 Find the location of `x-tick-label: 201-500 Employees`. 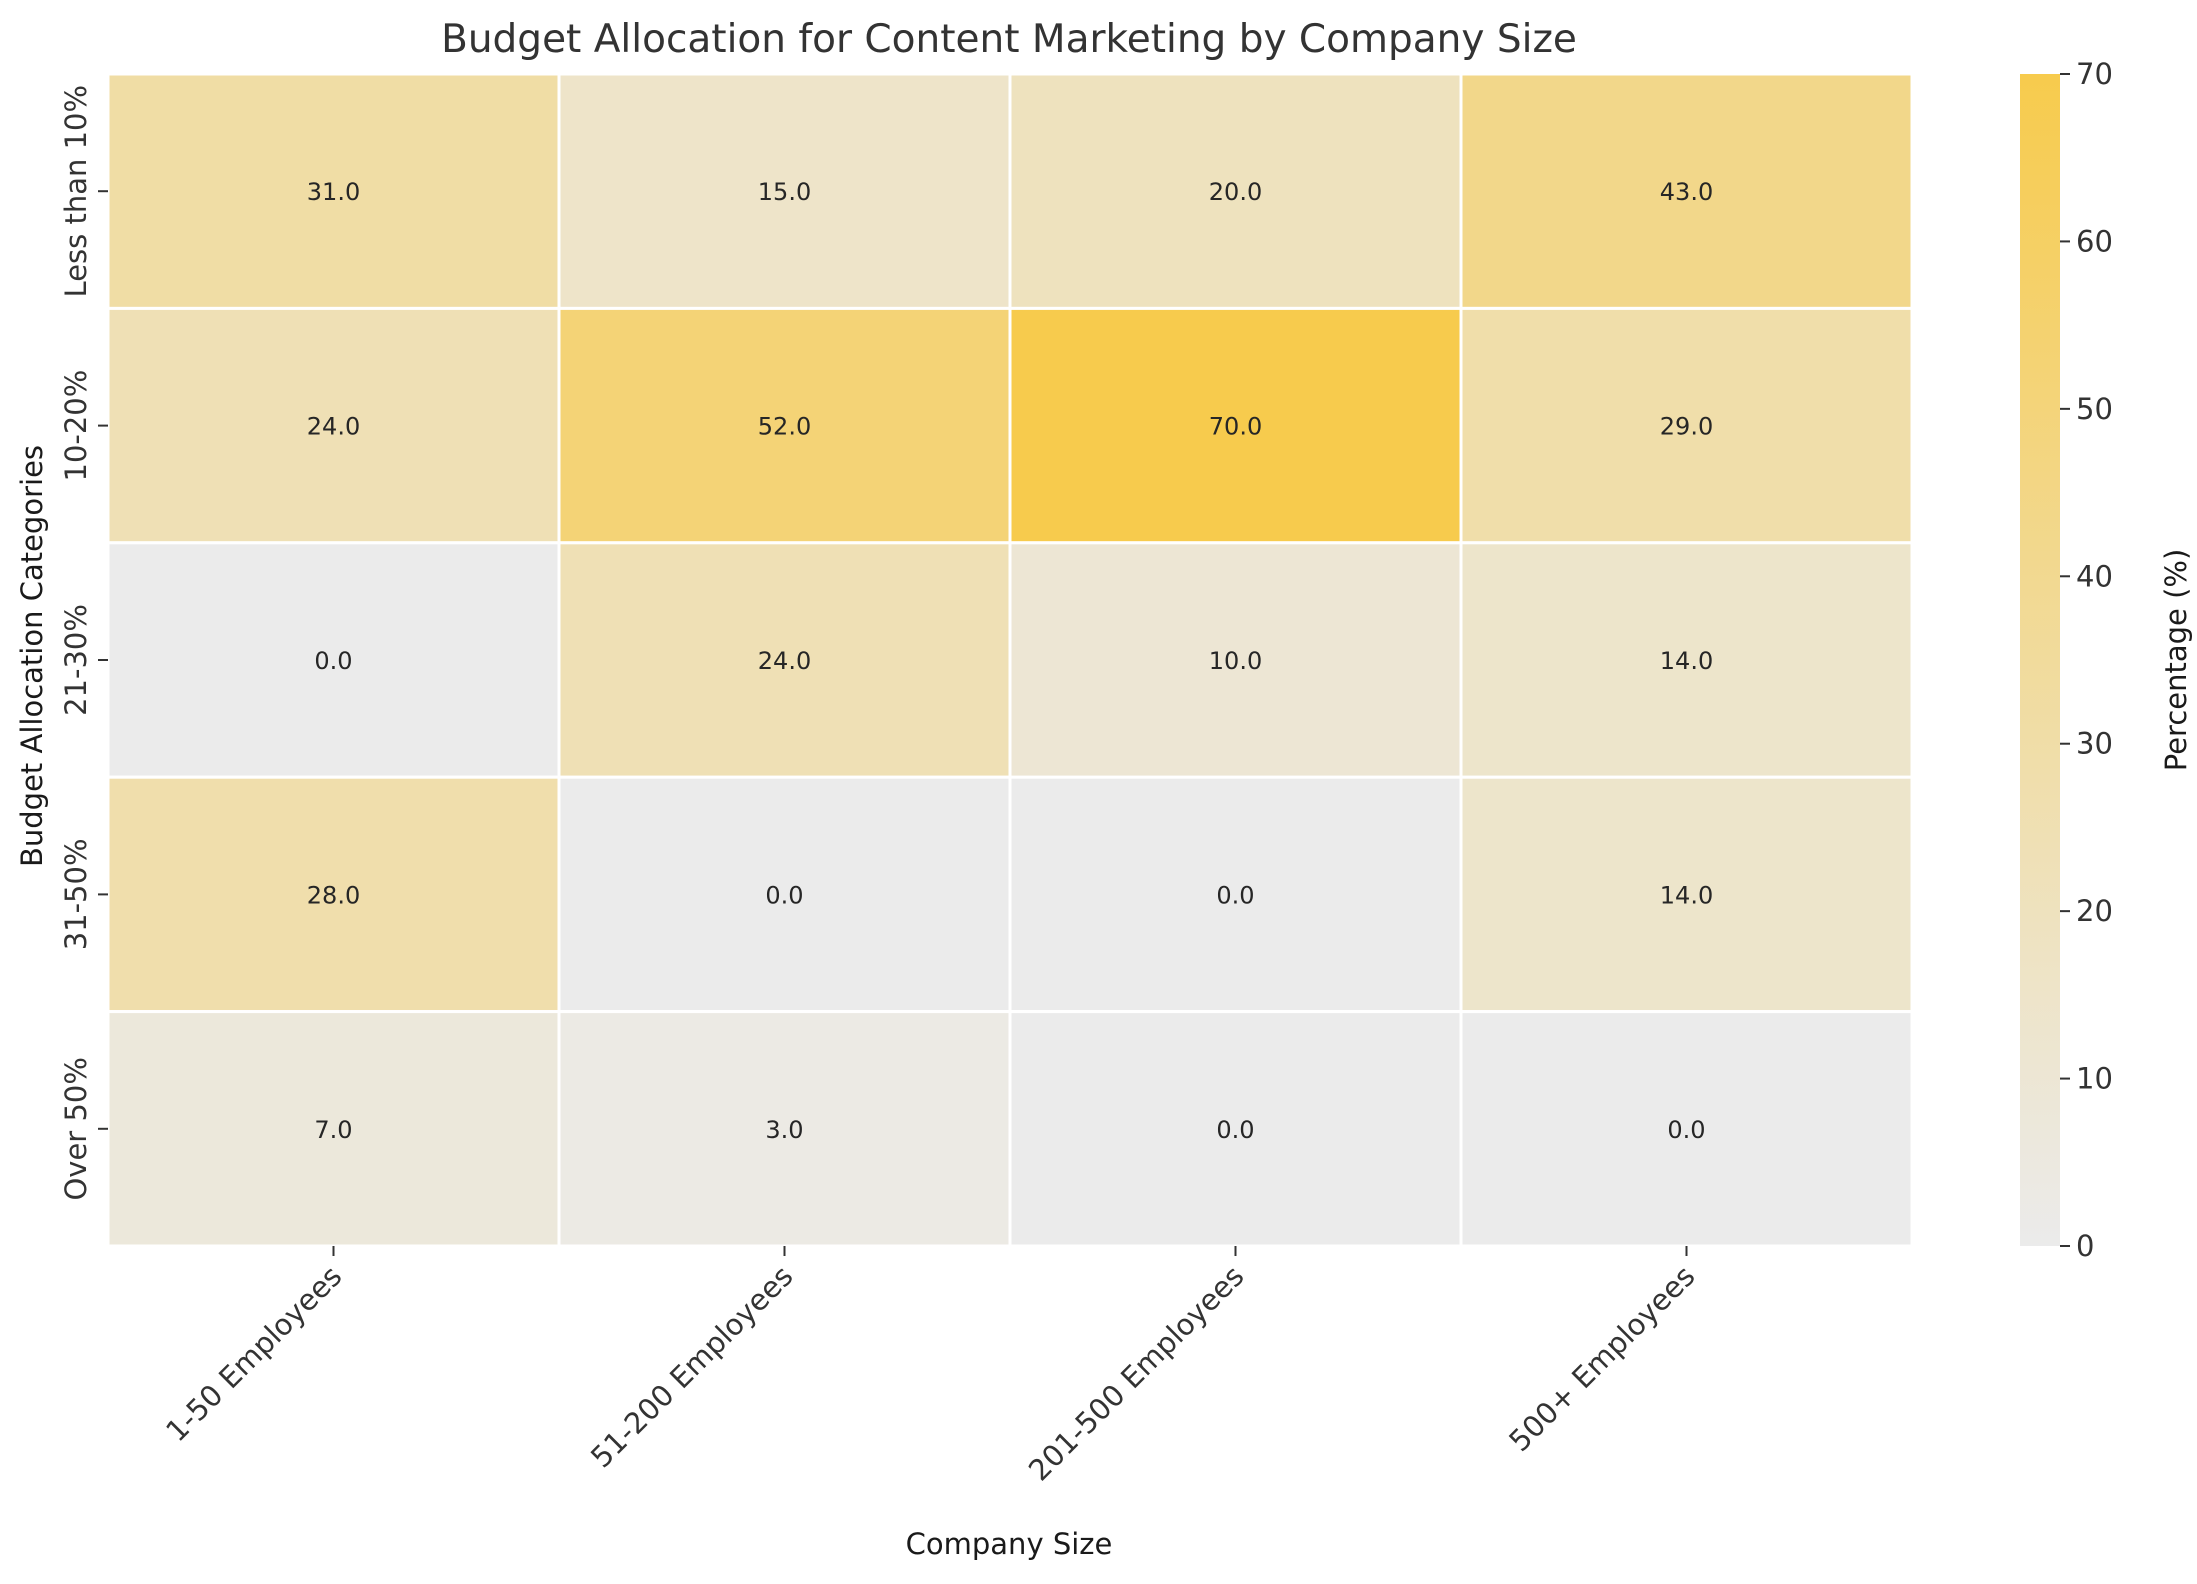

x-tick-label: 201-500 Employees is located at coordinates (1136, 1373).